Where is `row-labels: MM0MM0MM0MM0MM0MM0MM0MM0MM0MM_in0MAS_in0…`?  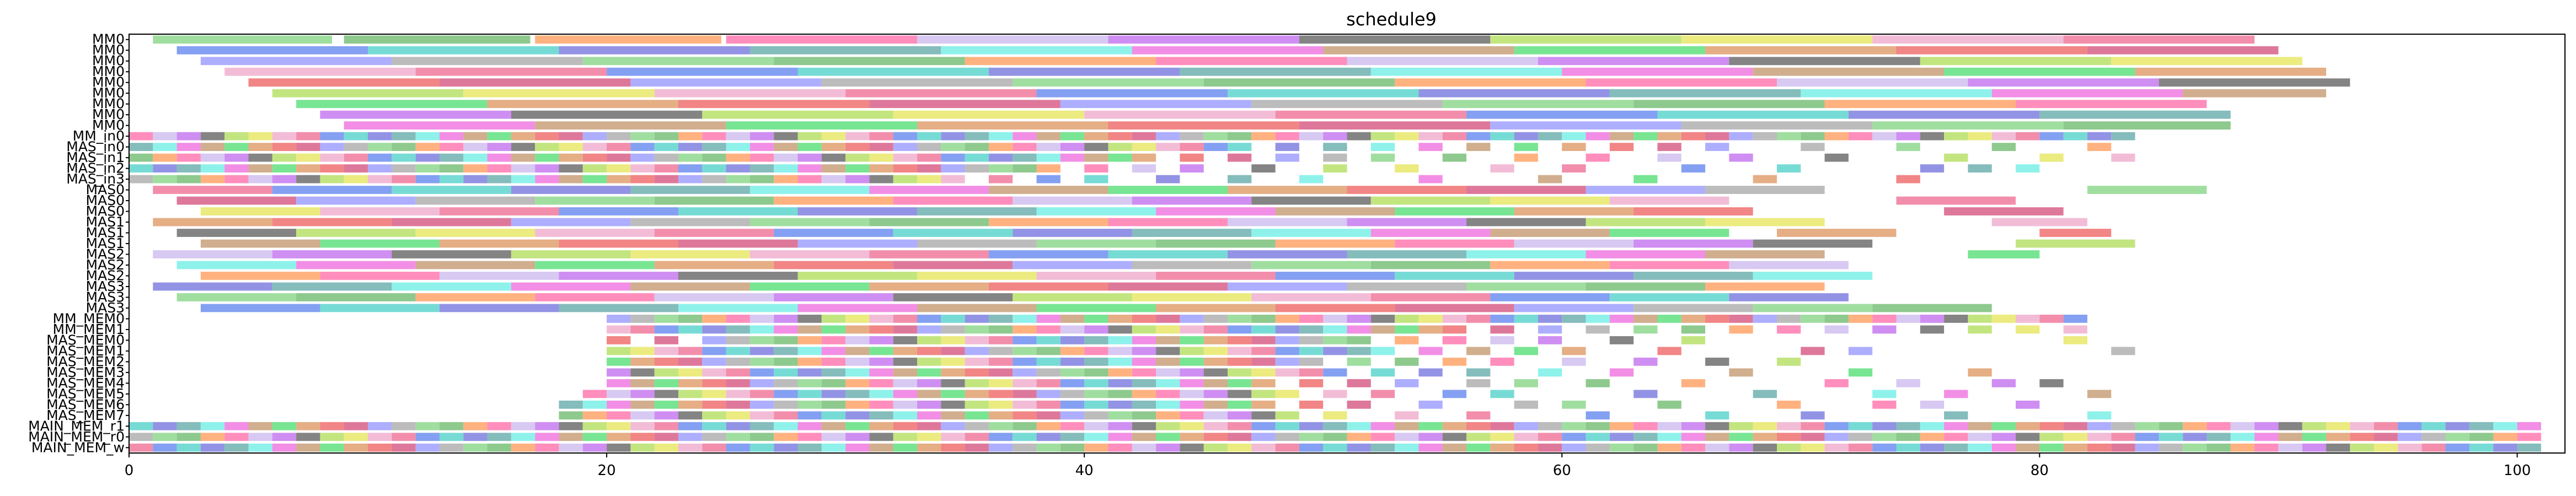 row-labels: MM0MM0MM0MM0MM0MM0MM0MM0MM0MM_in0MAS_in0… is located at coordinates (78, 243).